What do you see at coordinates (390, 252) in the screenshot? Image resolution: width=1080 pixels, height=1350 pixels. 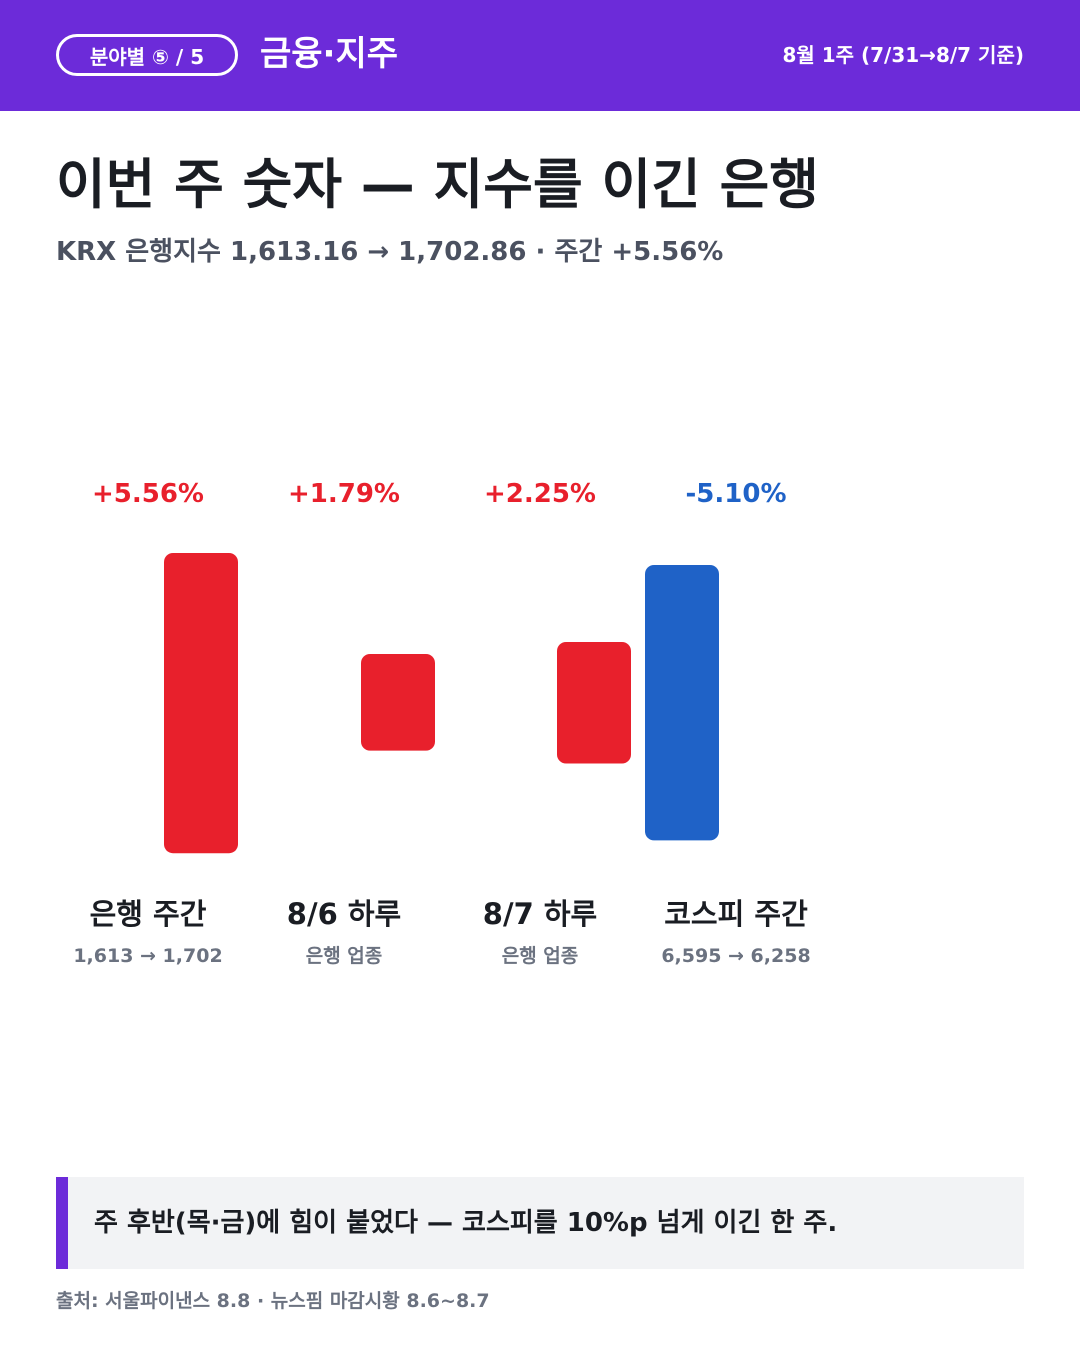 I see `page-subtitle: KRX 은행지수 1,613.16 → 1,702.86 · 주간 +5.56%` at bounding box center [390, 252].